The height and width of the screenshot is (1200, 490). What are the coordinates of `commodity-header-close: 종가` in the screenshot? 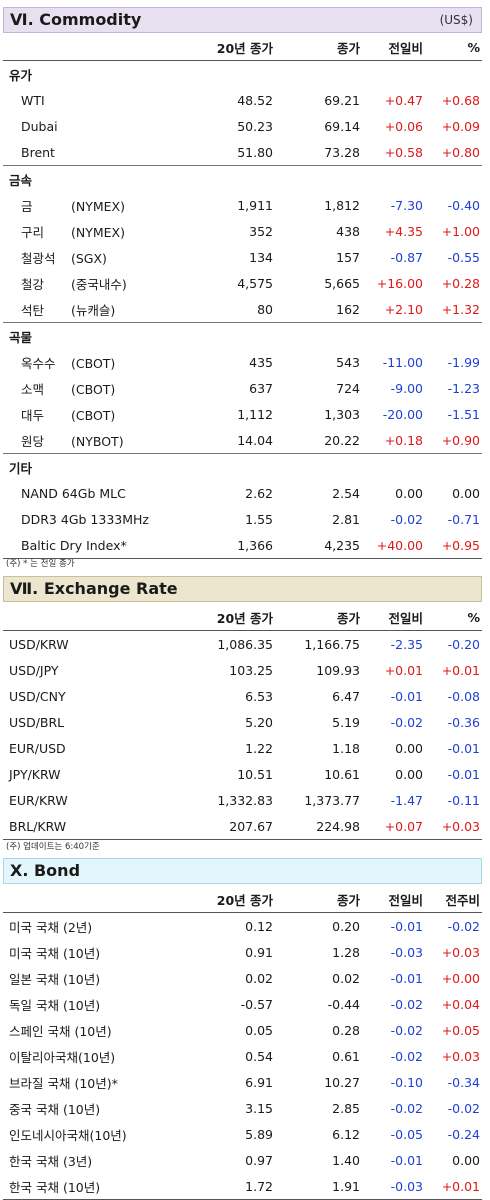 It's located at (318, 47).